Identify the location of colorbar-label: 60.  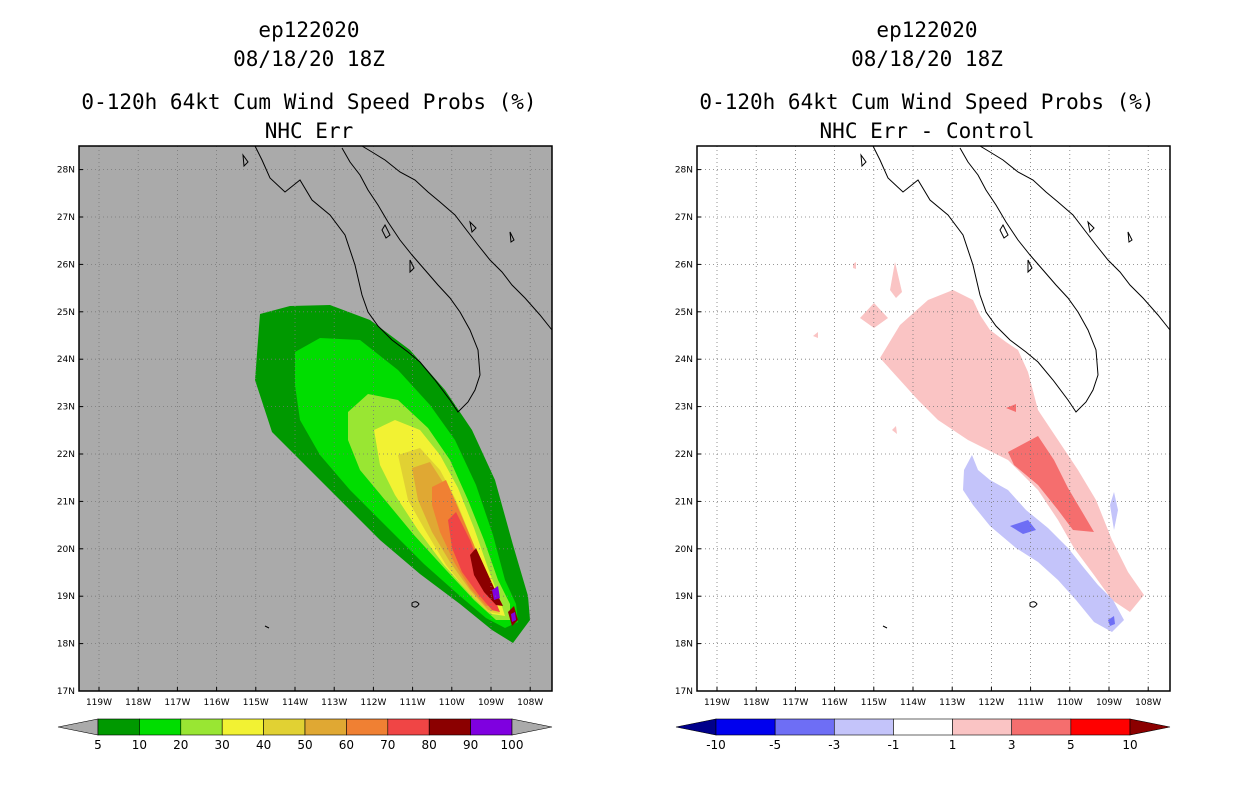
(346, 745).